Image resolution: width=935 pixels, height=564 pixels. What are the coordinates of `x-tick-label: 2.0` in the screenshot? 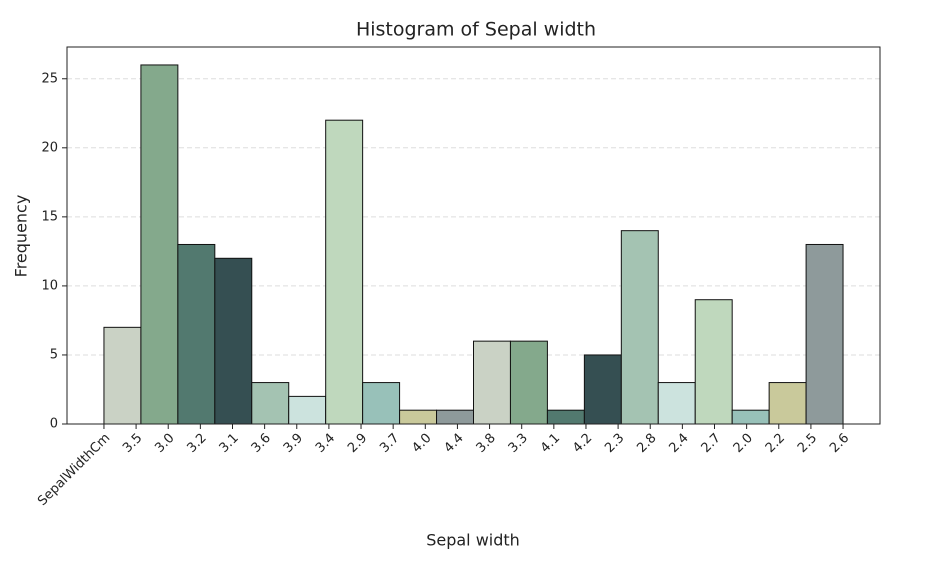 It's located at (743, 443).